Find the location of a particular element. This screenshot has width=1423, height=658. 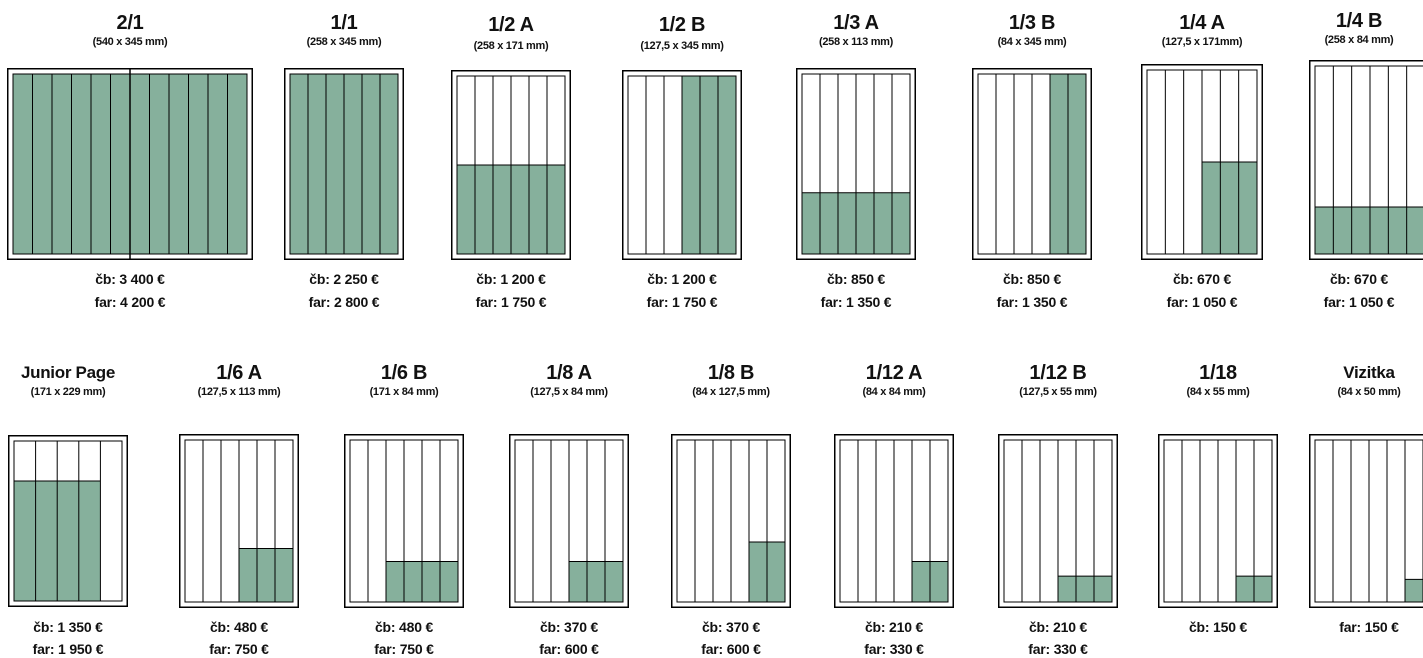

price-color: far: 1 950 € is located at coordinates (68, 649).